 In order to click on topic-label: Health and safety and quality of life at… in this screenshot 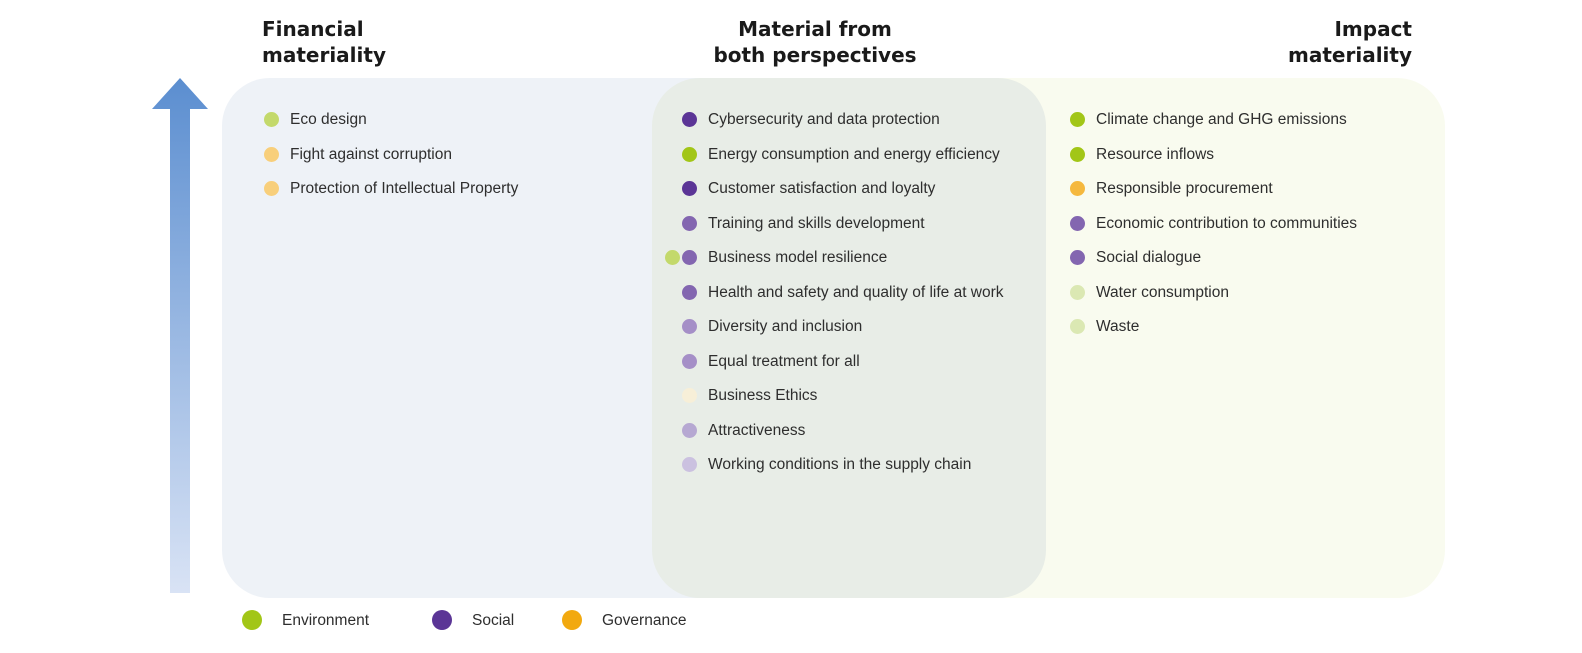, I will do `click(856, 292)`.